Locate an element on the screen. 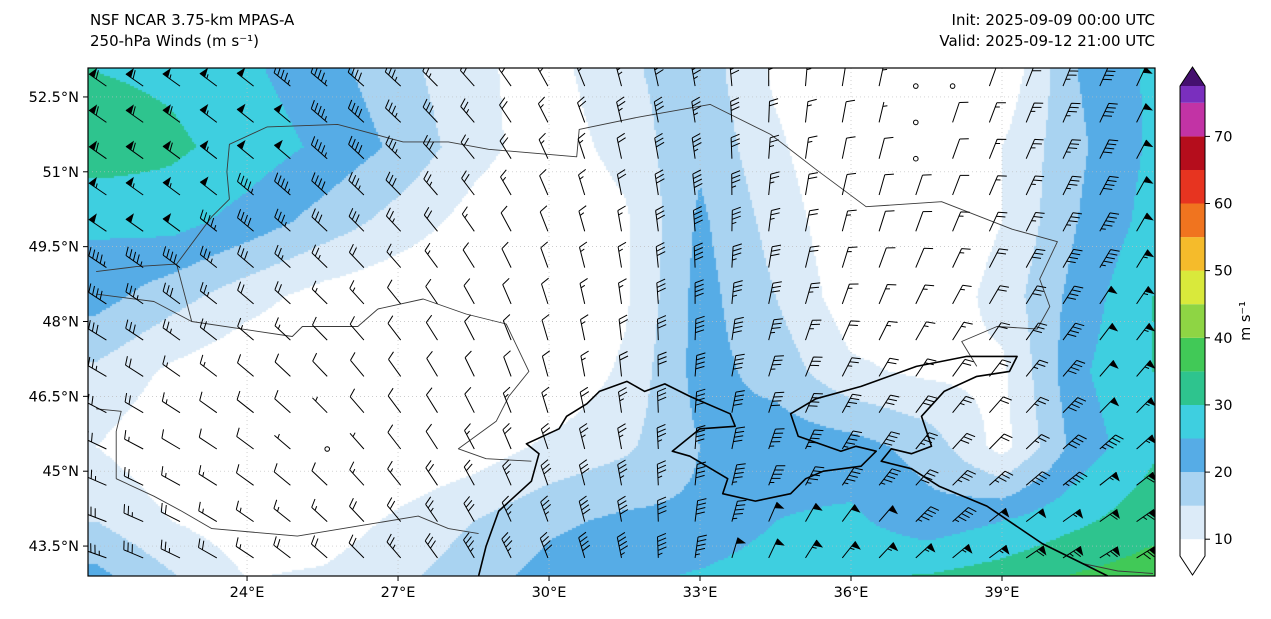  x-tick-label: 39°E is located at coordinates (1002, 593).